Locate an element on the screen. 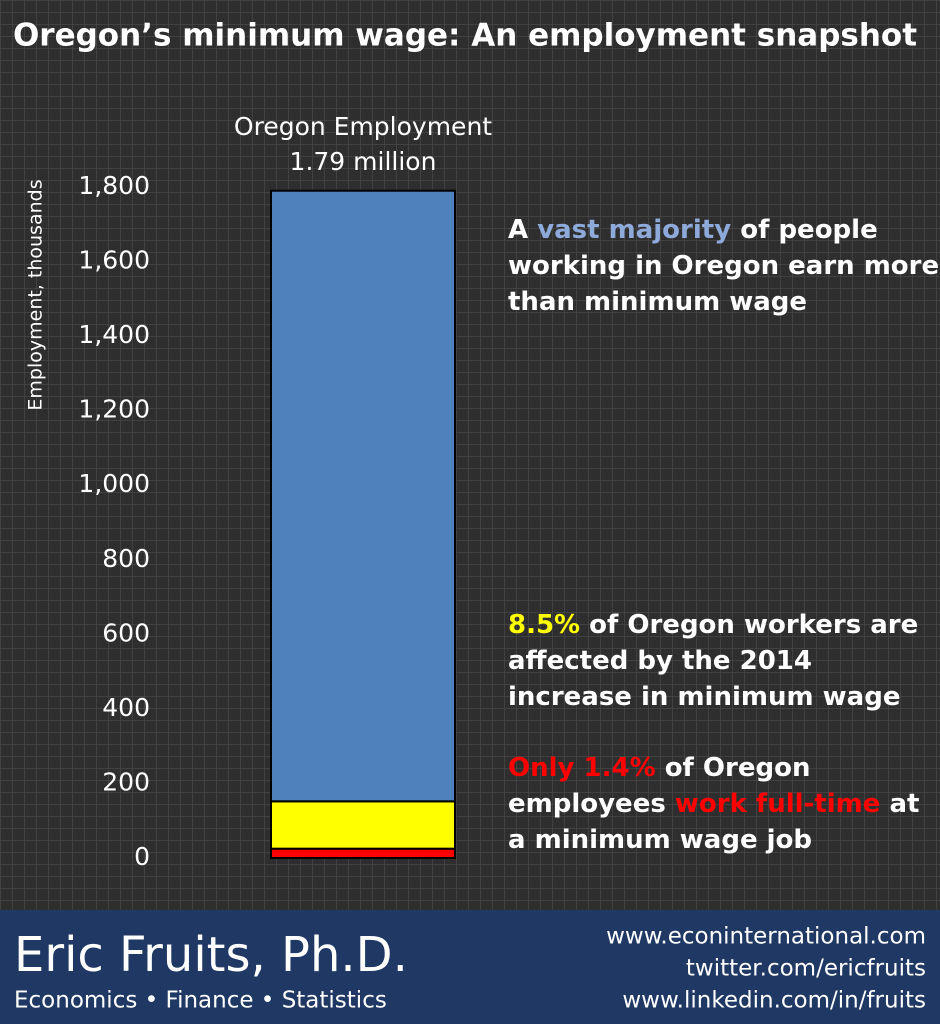 The image size is (940, 1024). annotation-part: employees is located at coordinates (591, 804).